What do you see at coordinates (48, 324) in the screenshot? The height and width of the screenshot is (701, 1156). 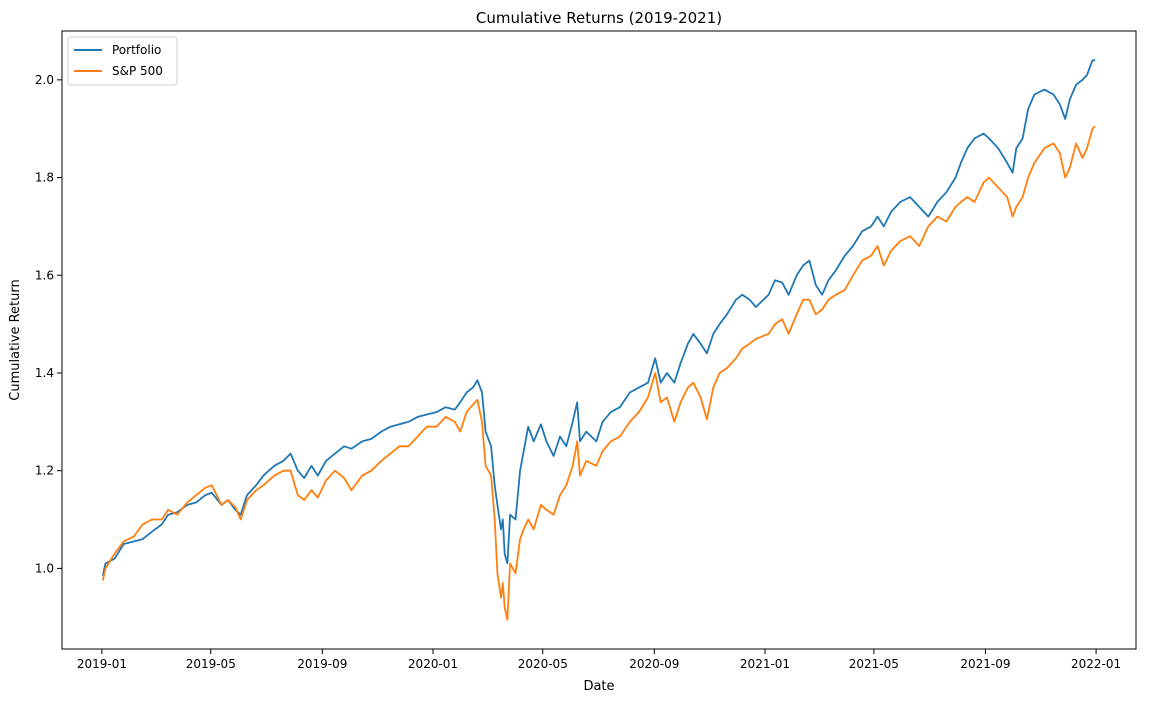 I see `y-axis-ticks: 1.0 1.2 1.4 1.6 1.8 2.0` at bounding box center [48, 324].